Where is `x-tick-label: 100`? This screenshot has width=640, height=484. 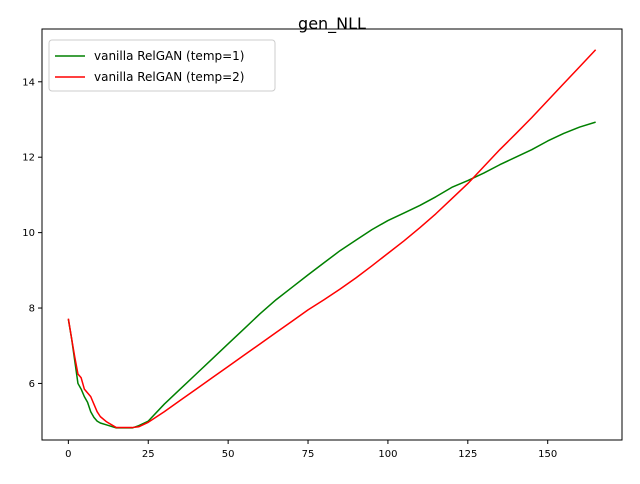
x-tick-label: 100 is located at coordinates (387, 454).